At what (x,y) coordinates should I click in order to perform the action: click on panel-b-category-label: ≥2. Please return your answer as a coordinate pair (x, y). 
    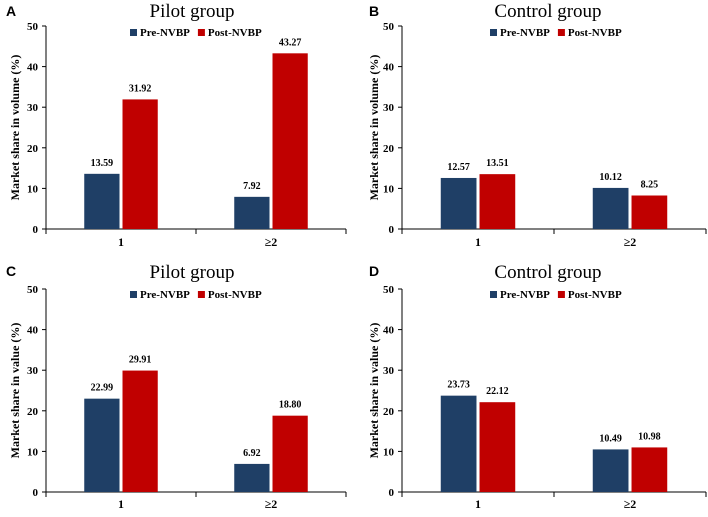
    Looking at the image, I should click on (630, 242).